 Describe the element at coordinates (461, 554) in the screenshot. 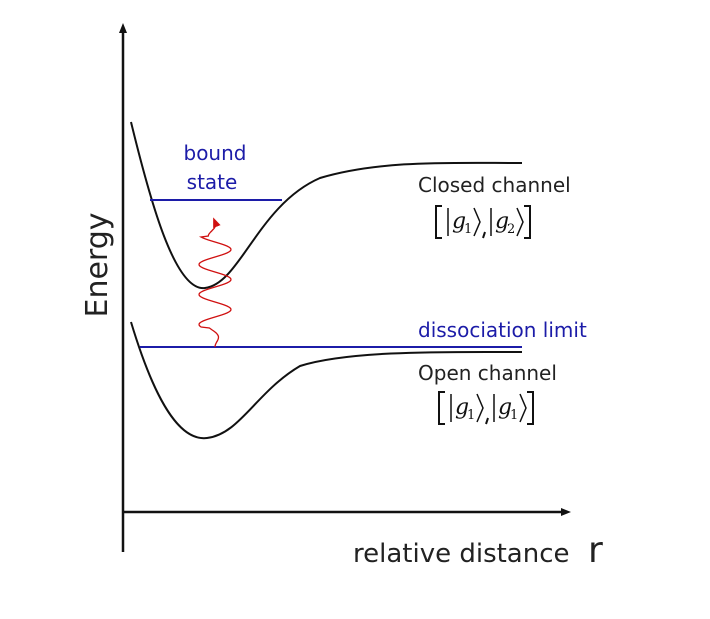

I see `x-axis-label: relative distance` at that location.